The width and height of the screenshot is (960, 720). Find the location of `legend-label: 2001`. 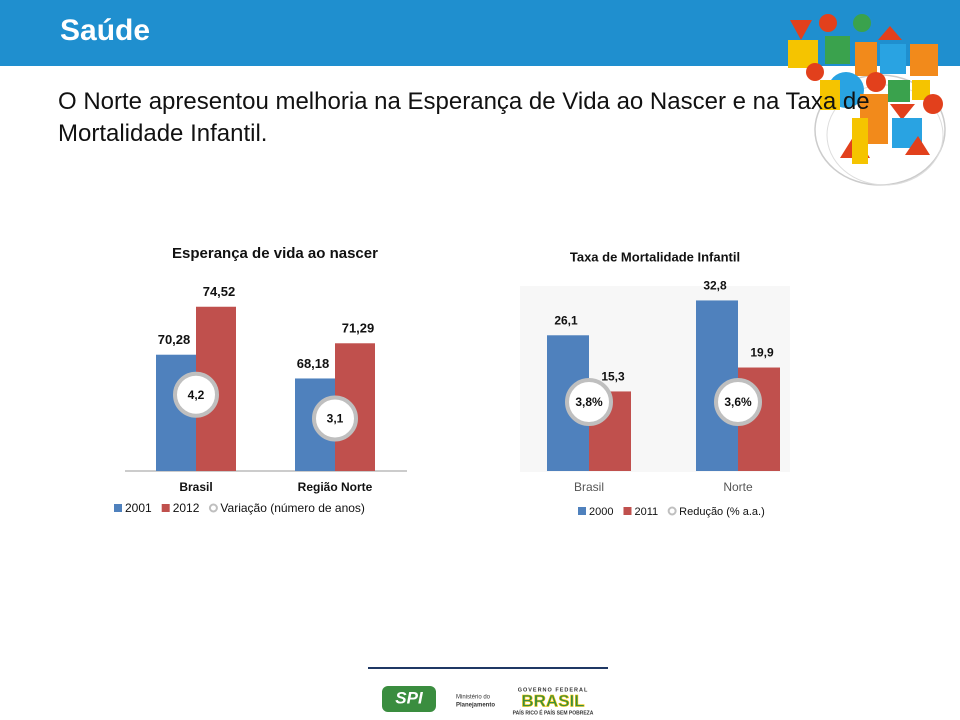

legend-label: 2001 is located at coordinates (138, 508).